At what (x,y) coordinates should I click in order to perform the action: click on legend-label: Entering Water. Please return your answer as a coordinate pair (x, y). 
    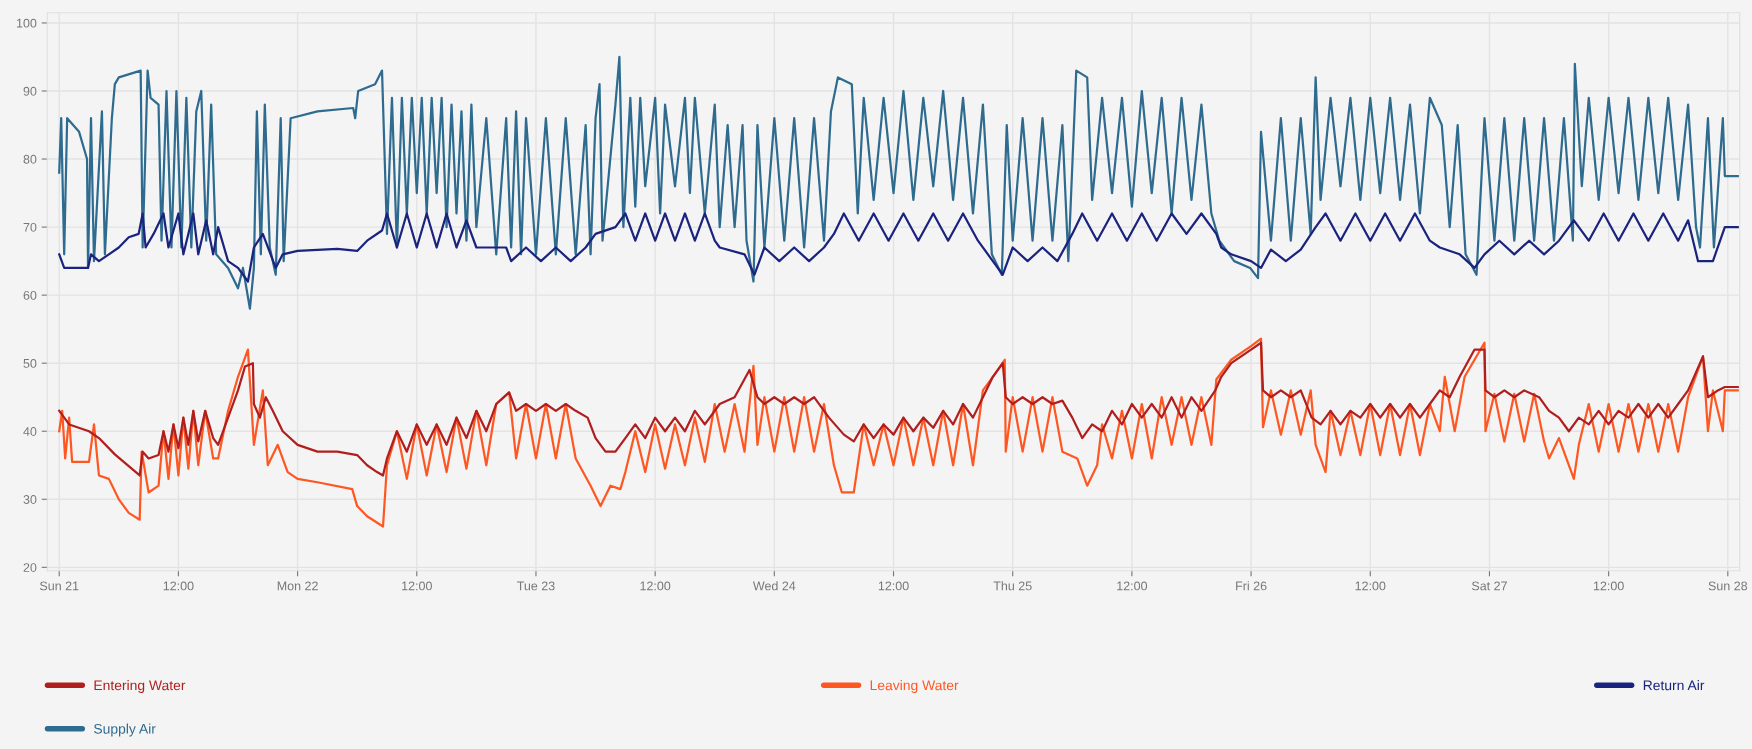
    Looking at the image, I should click on (140, 686).